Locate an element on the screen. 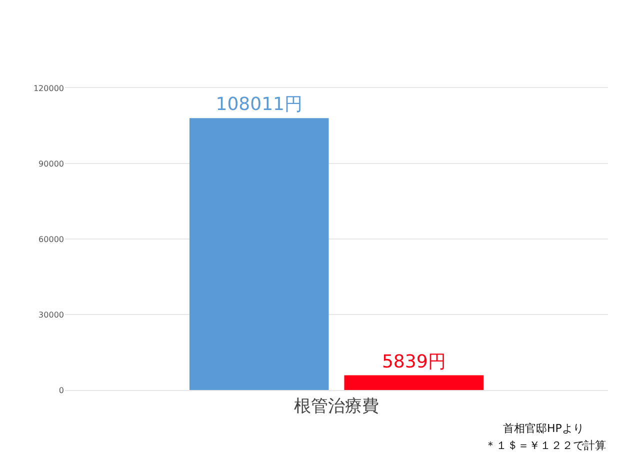 Image resolution: width=634 pixels, height=470 pixels. text: ＊１＄＝￥１２２で計算 is located at coordinates (545, 445).